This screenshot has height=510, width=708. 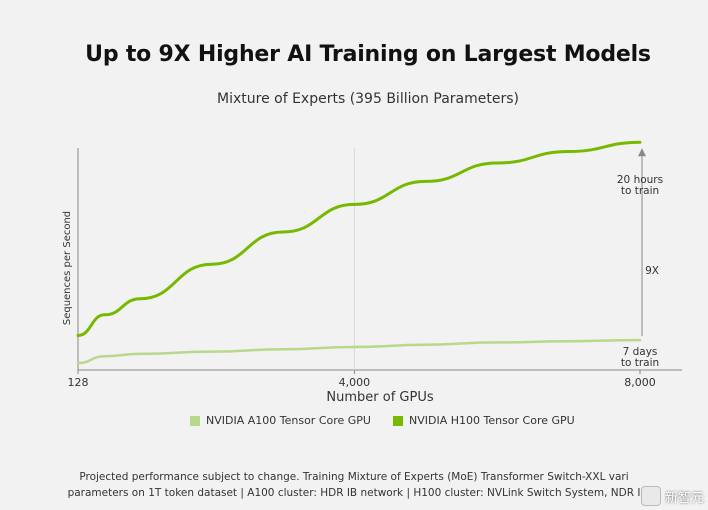 I want to click on legend-item-a100: NVIDIA A100 Tensor Core GPU, so click(x=280, y=420).